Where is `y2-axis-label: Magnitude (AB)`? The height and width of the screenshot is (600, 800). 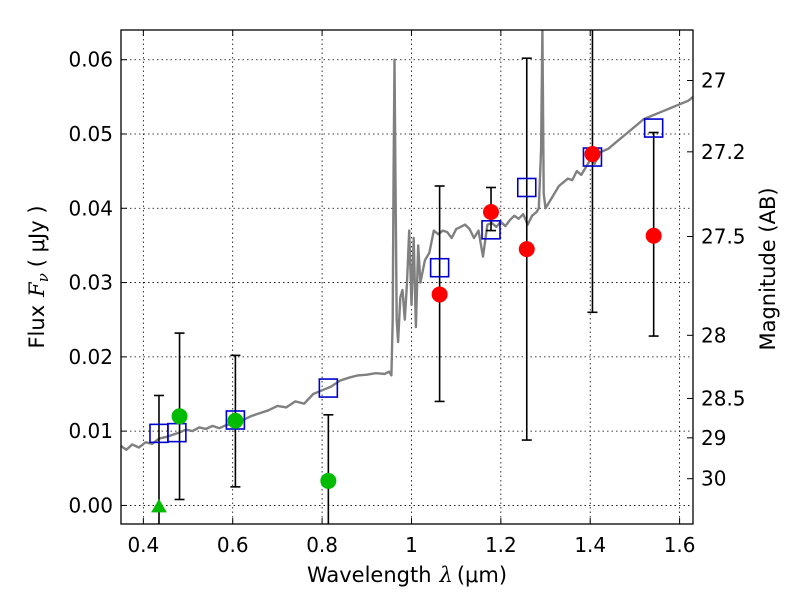
y2-axis-label: Magnitude (AB) is located at coordinates (768, 268).